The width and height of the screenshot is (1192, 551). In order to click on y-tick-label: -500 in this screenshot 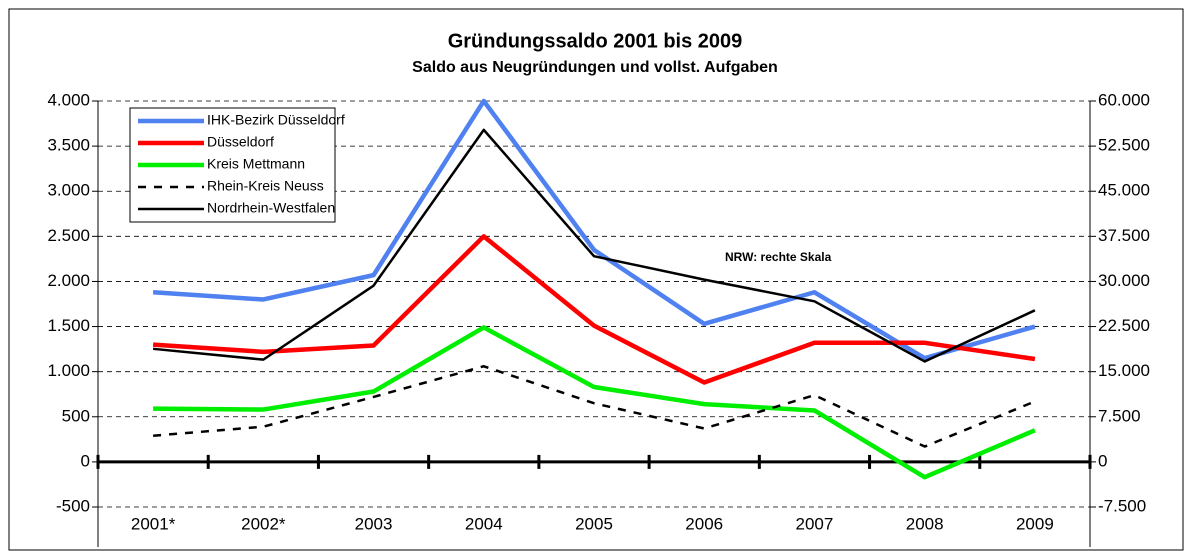, I will do `click(73, 505)`.